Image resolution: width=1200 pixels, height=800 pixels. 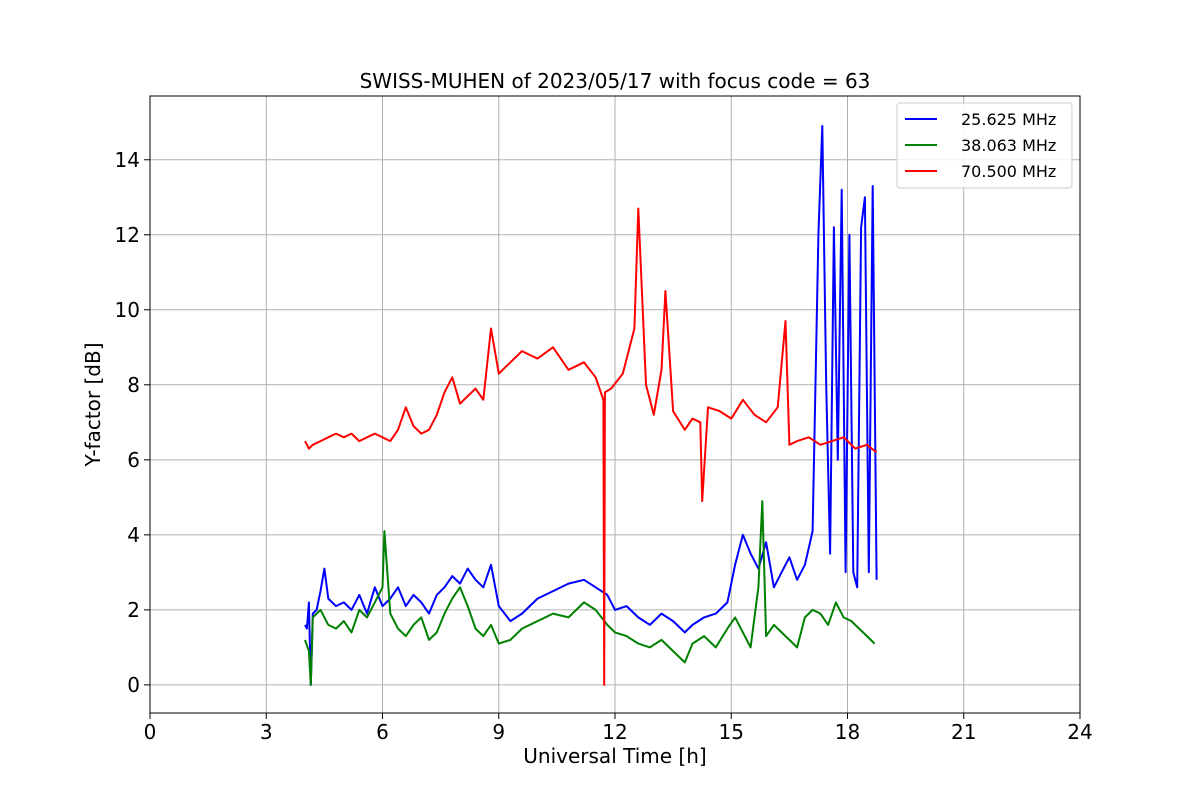 I want to click on x-tick-label: 3, so click(x=266, y=732).